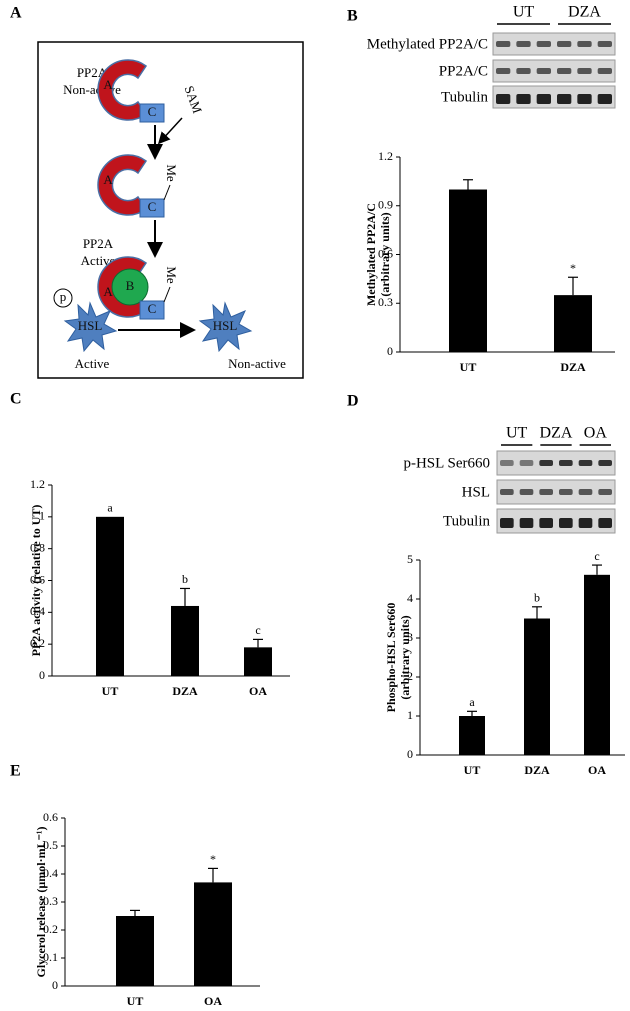  What do you see at coordinates (171, 173) in the screenshot?
I see `methyl-label: Me` at bounding box center [171, 173].